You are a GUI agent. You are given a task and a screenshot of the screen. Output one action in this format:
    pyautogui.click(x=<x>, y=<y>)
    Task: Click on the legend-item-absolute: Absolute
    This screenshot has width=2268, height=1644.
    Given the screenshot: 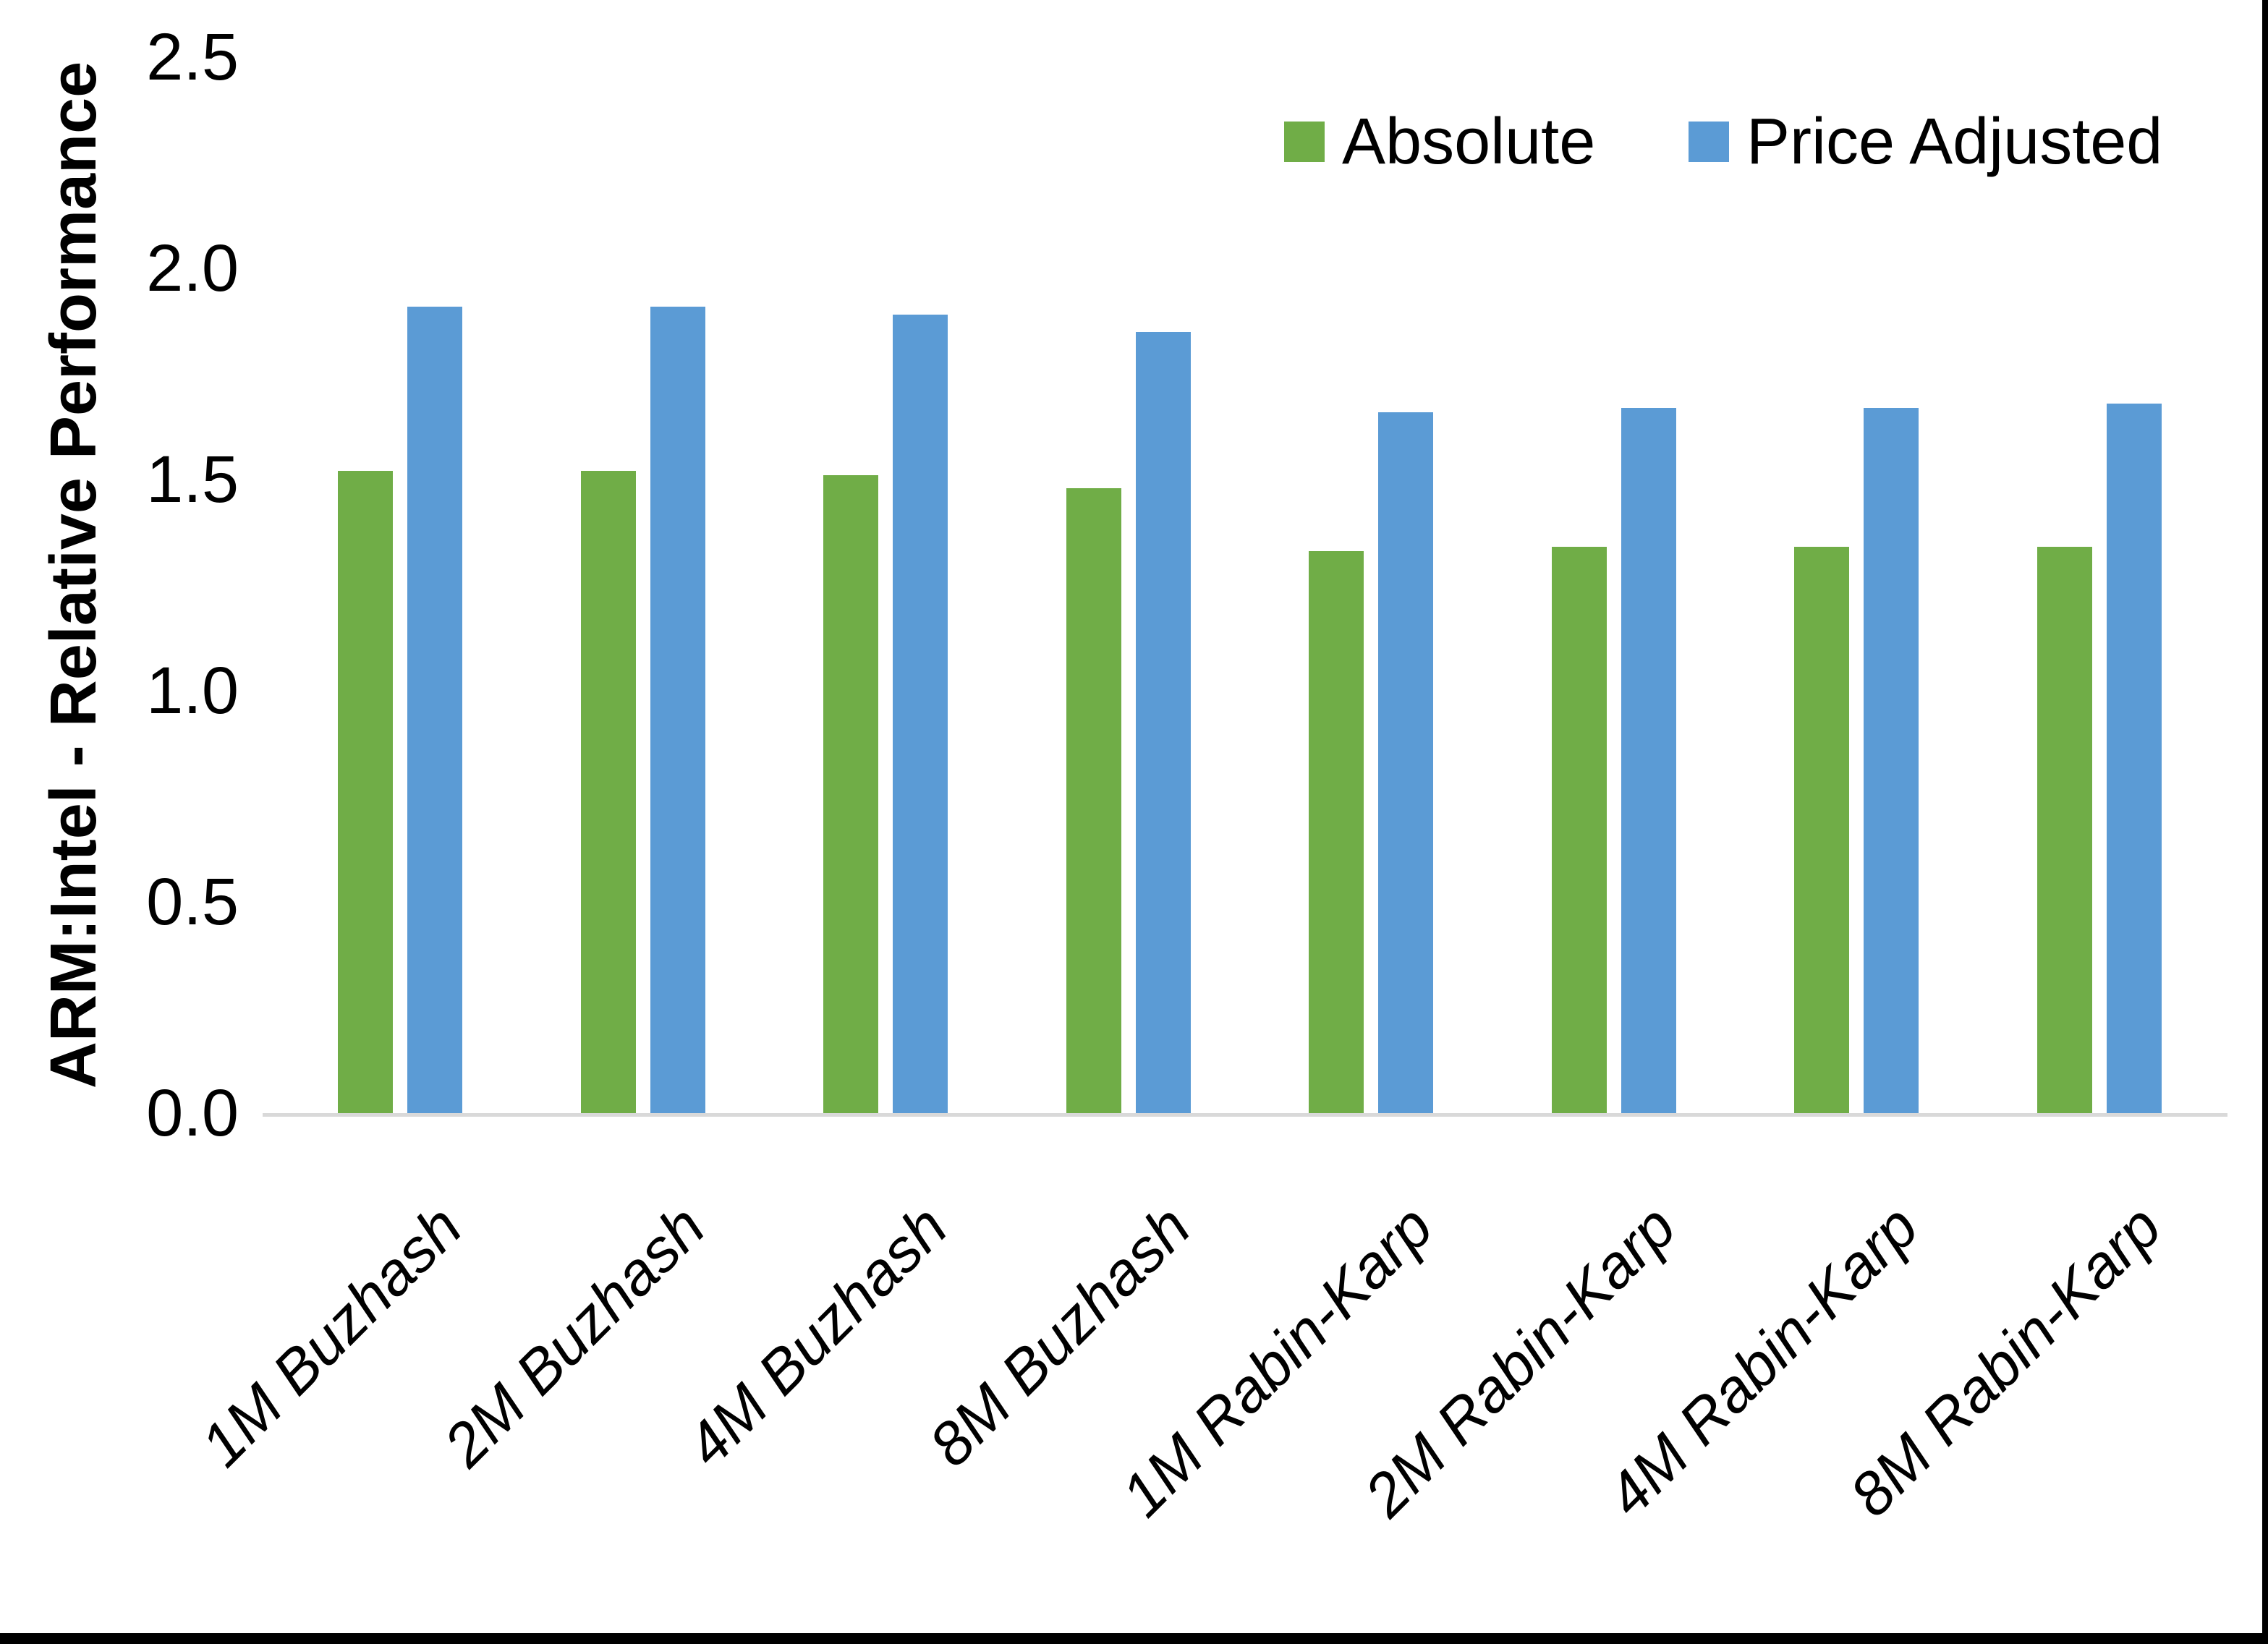 What is the action you would take?
    pyautogui.click(x=1439, y=141)
    